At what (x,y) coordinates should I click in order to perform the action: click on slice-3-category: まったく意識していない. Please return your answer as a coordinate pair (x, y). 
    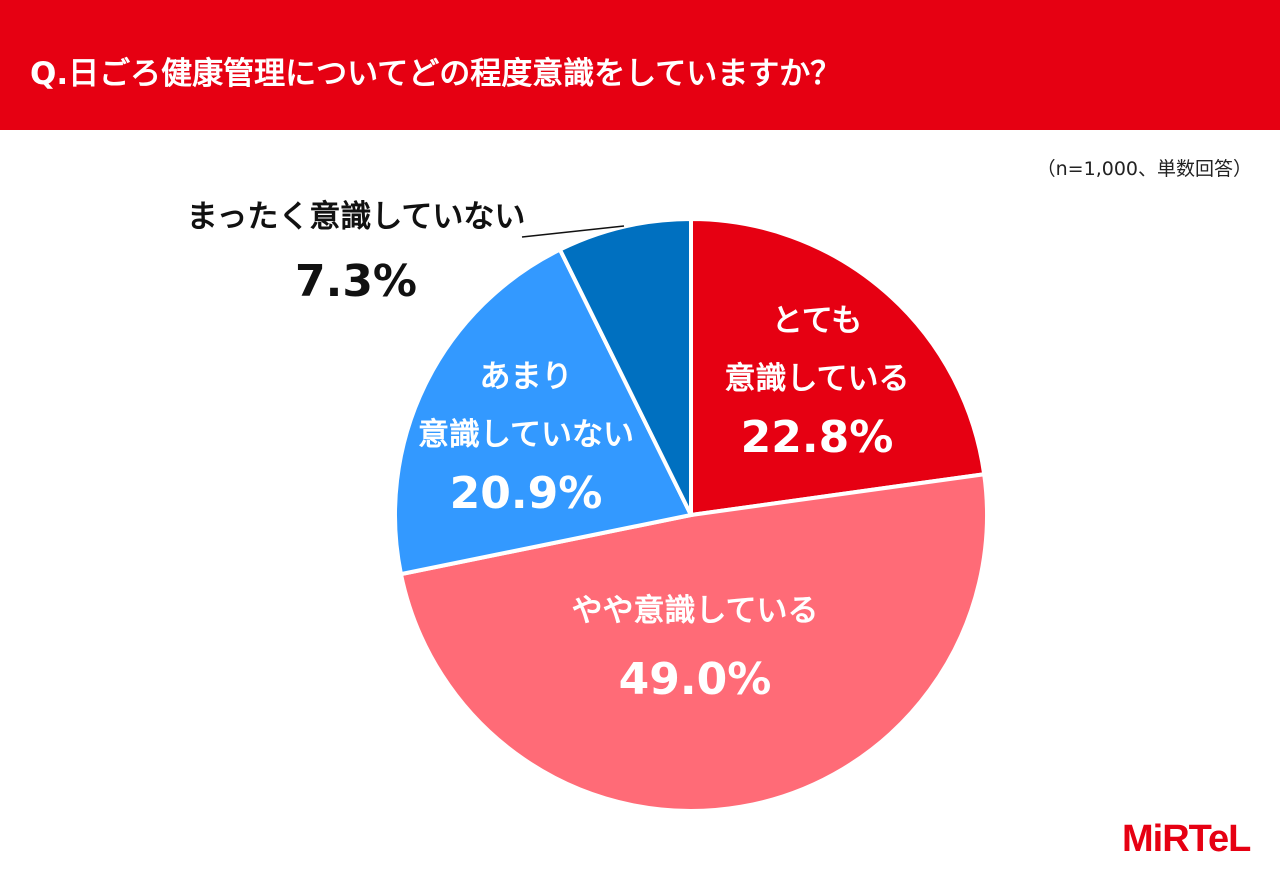
    Looking at the image, I should click on (356, 217).